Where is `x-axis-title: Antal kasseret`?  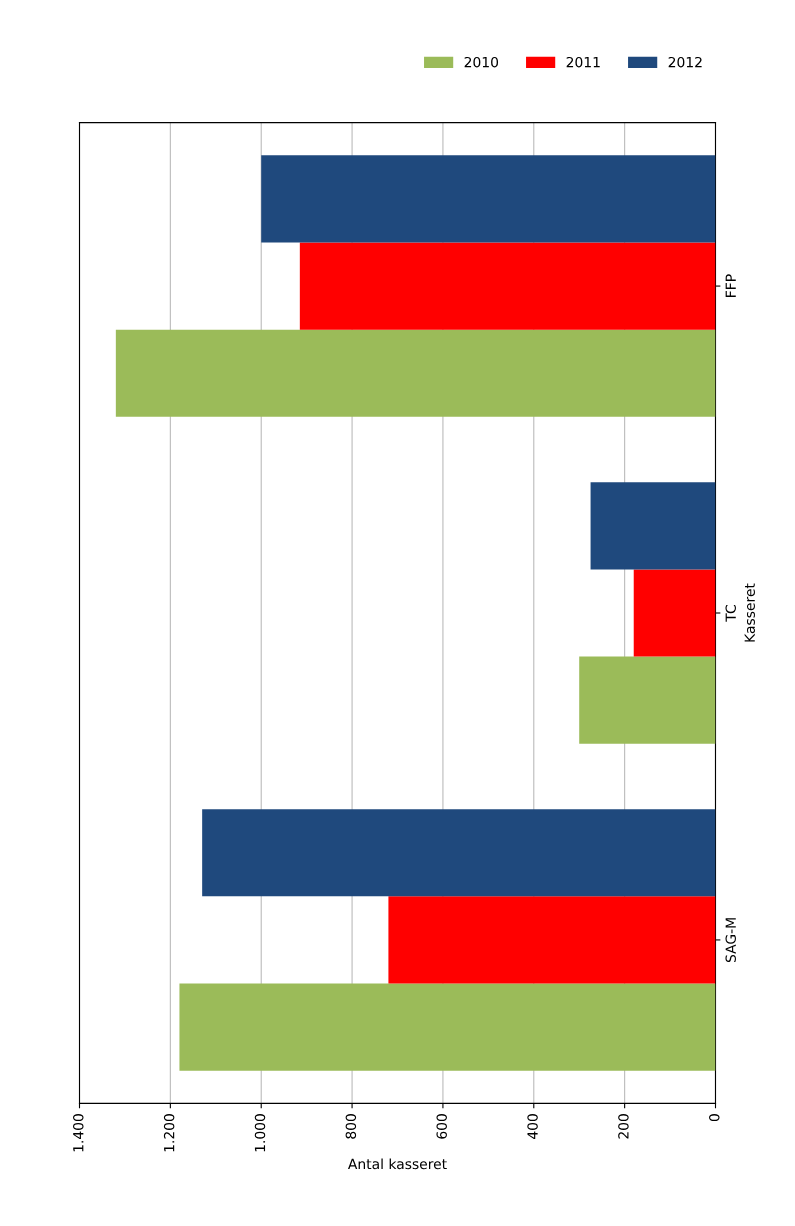
x-axis-title: Antal kasseret is located at coordinates (397, 1164).